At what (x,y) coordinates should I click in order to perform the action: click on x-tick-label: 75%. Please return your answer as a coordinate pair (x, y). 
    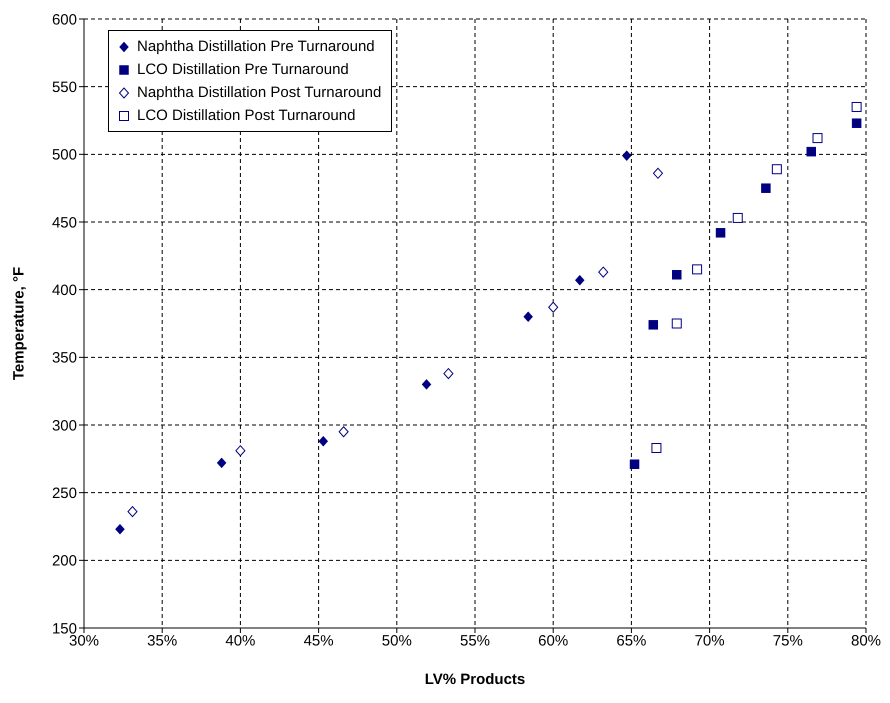
    Looking at the image, I should click on (787, 641).